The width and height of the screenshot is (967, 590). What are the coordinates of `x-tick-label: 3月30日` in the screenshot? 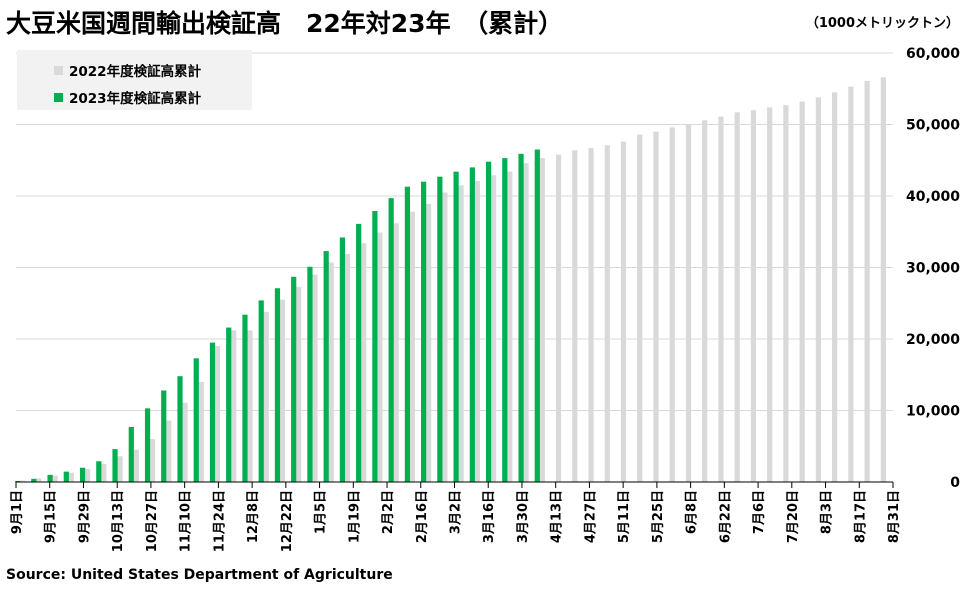 It's located at (523, 516).